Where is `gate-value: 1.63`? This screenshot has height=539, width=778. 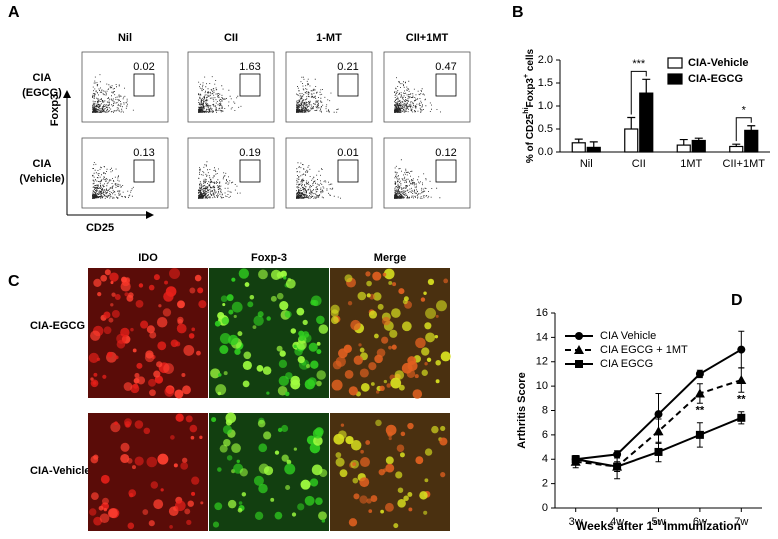
gate-value: 1.63 is located at coordinates (249, 67).